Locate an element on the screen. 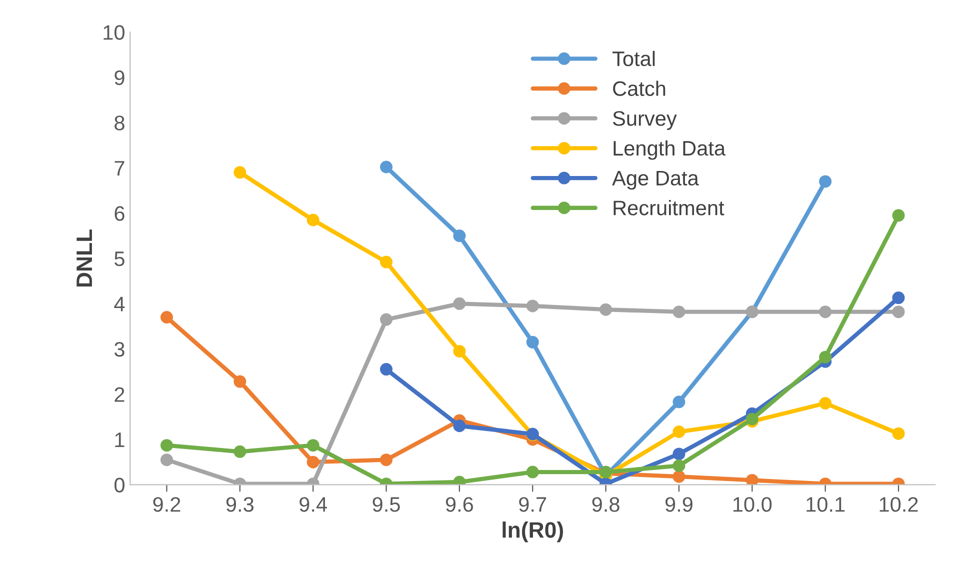 The height and width of the screenshot is (584, 964). y-tick-label: 5 is located at coordinates (119, 259).